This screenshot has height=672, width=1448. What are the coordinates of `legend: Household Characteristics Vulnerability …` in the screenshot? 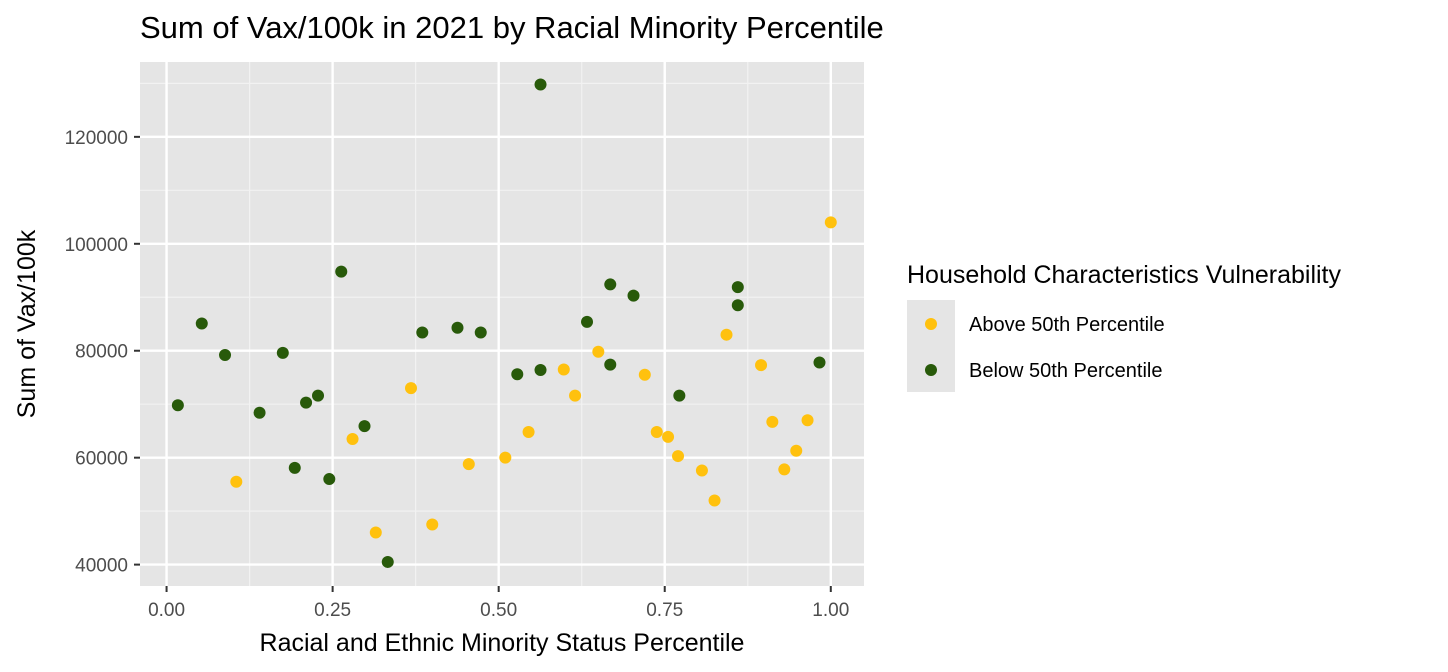 It's located at (1124, 326).